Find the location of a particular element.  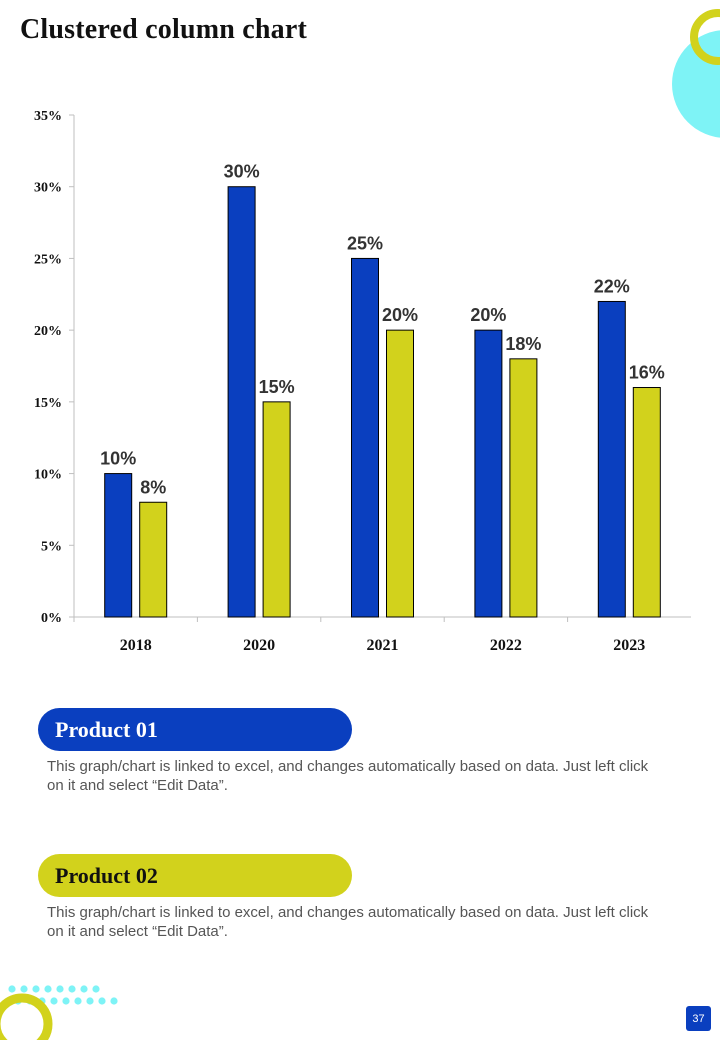

data-label: 25% is located at coordinates (365, 243).